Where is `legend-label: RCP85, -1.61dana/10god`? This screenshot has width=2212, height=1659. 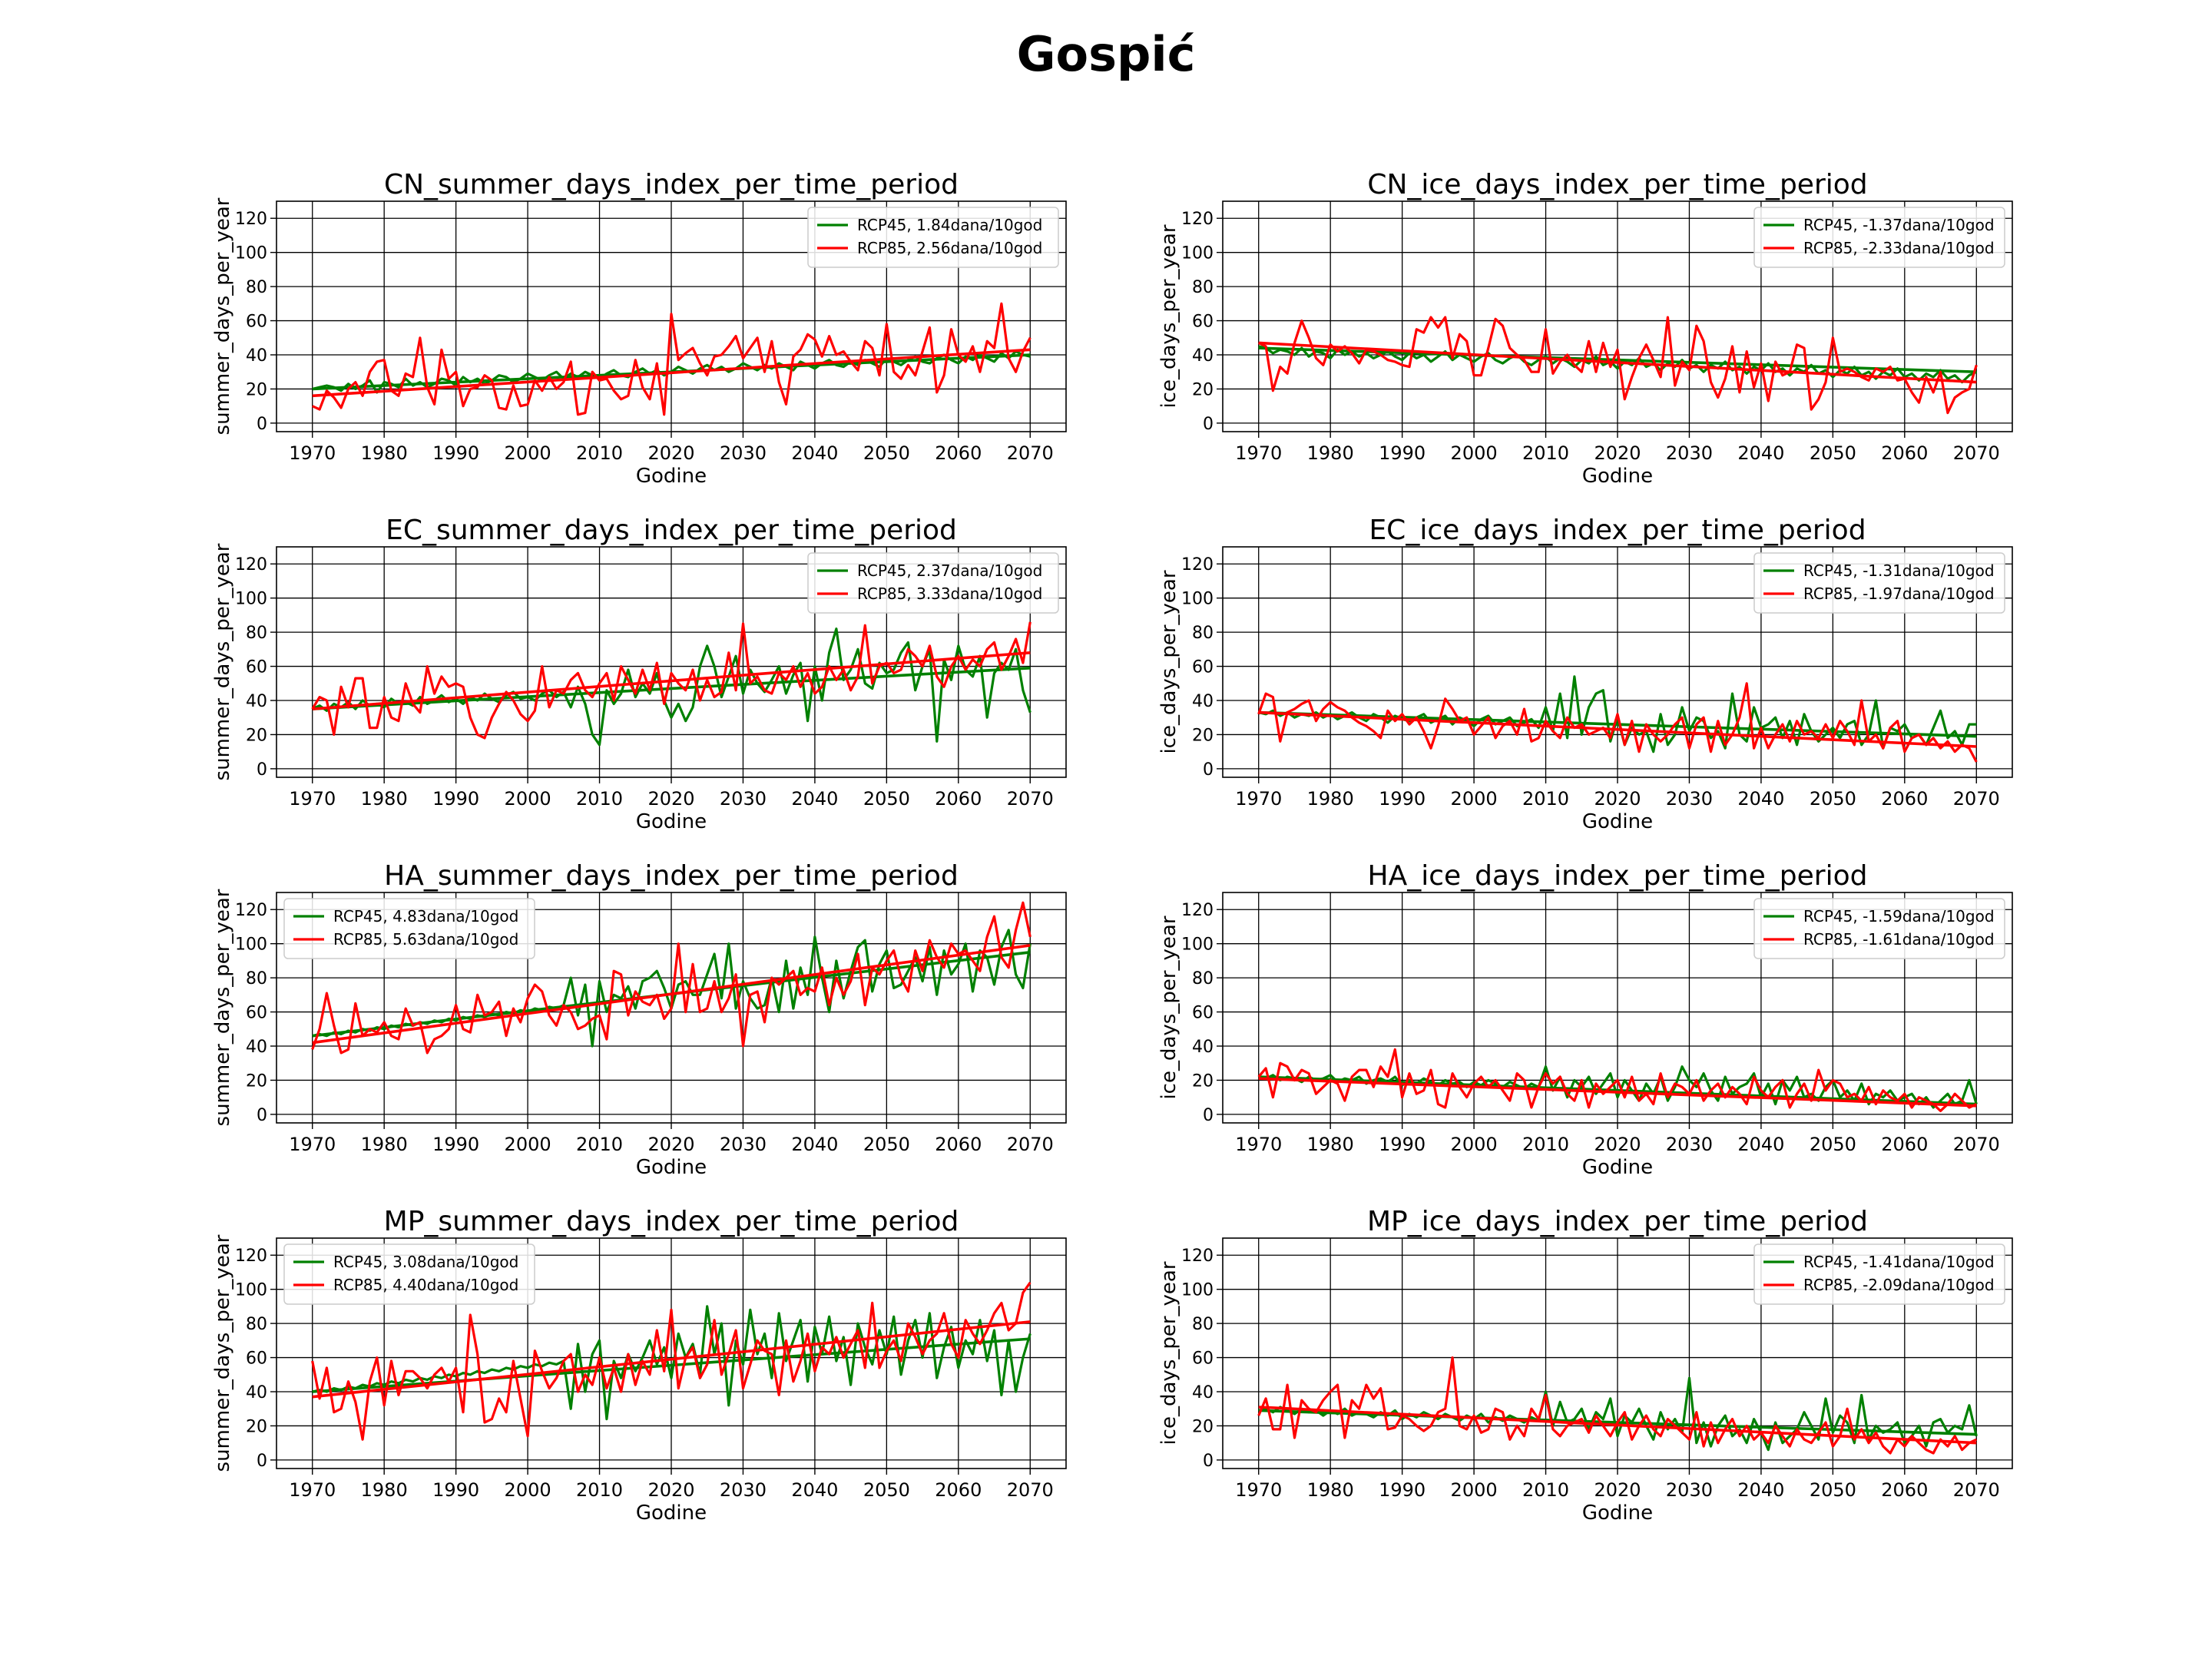 legend-label: RCP85, -1.61dana/10god is located at coordinates (1899, 940).